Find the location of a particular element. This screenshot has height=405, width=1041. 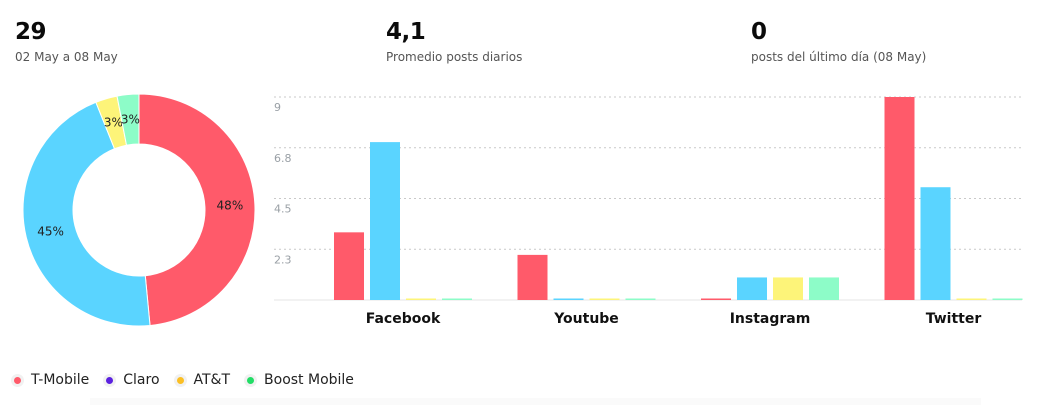

bar-twitter-boost-mobile is located at coordinates (1007, 299).